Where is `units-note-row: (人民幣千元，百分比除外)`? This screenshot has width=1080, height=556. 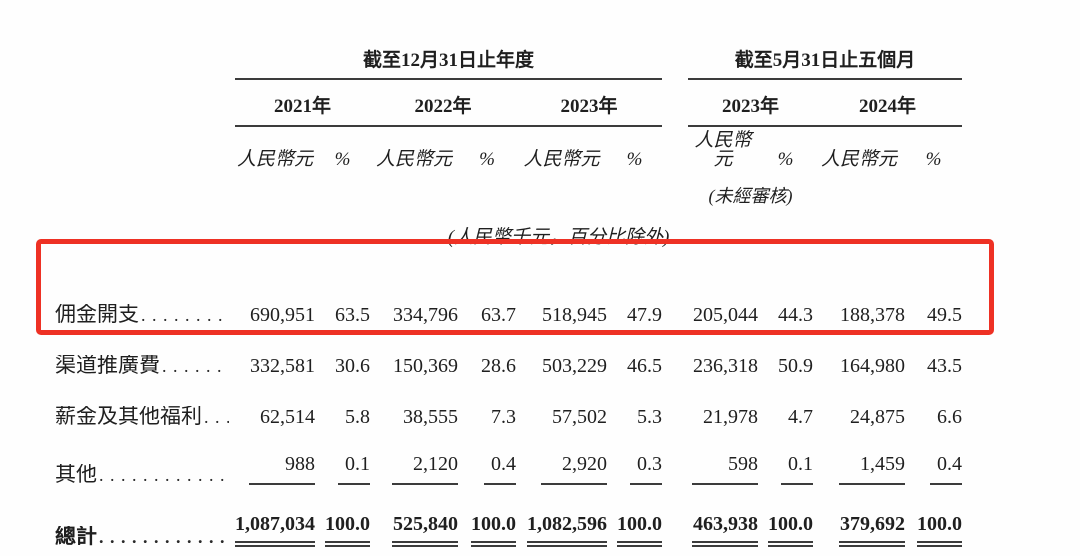
units-note-row: (人民幣千元，百分比除外) is located at coordinates (508, 232).